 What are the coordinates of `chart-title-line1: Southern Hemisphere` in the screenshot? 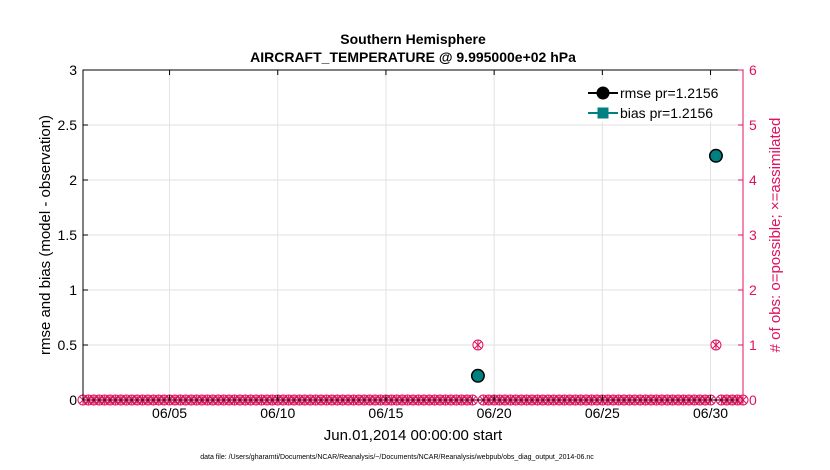 It's located at (413, 39).